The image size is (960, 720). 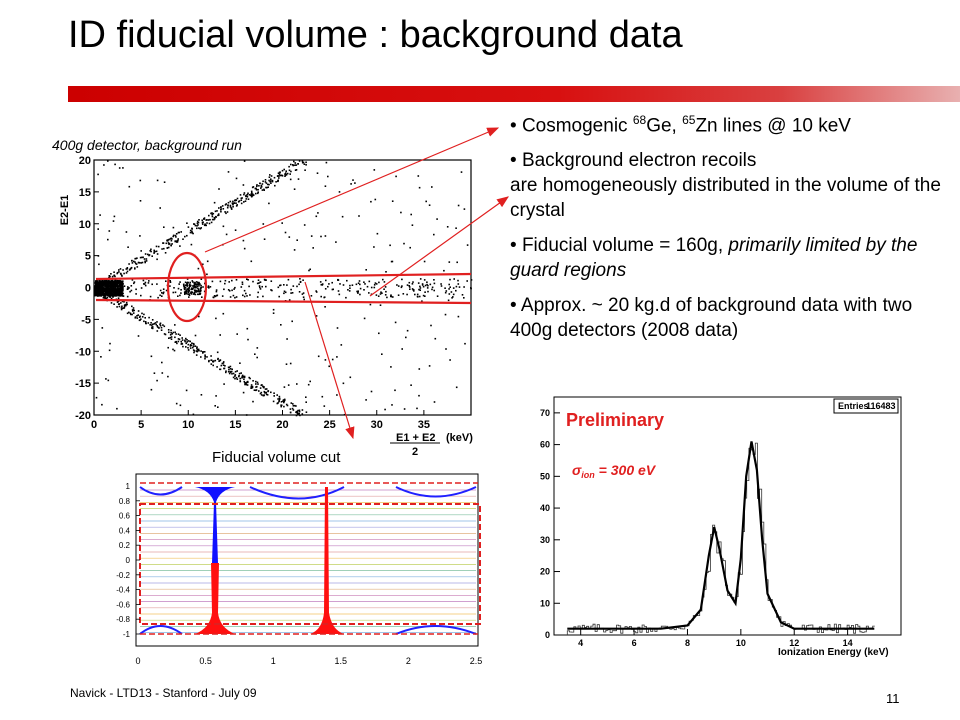 What do you see at coordinates (83, 416) in the screenshot?
I see `scatter-y-tick-label: -20` at bounding box center [83, 416].